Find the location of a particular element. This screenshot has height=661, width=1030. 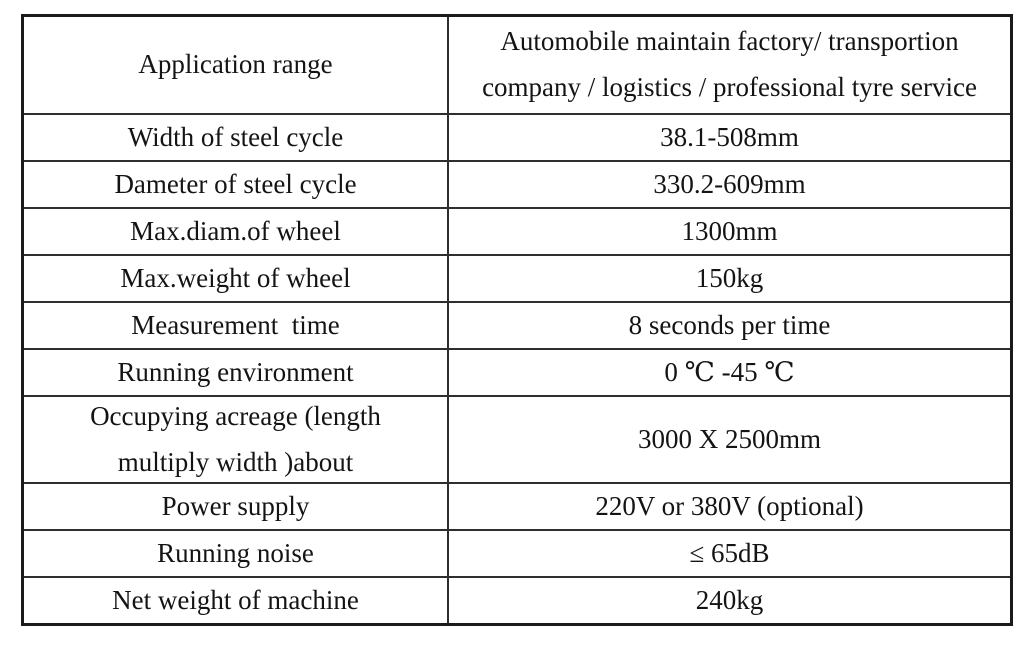

table-row: Dameter of steel cycle 330.2-609mm is located at coordinates (517, 183).